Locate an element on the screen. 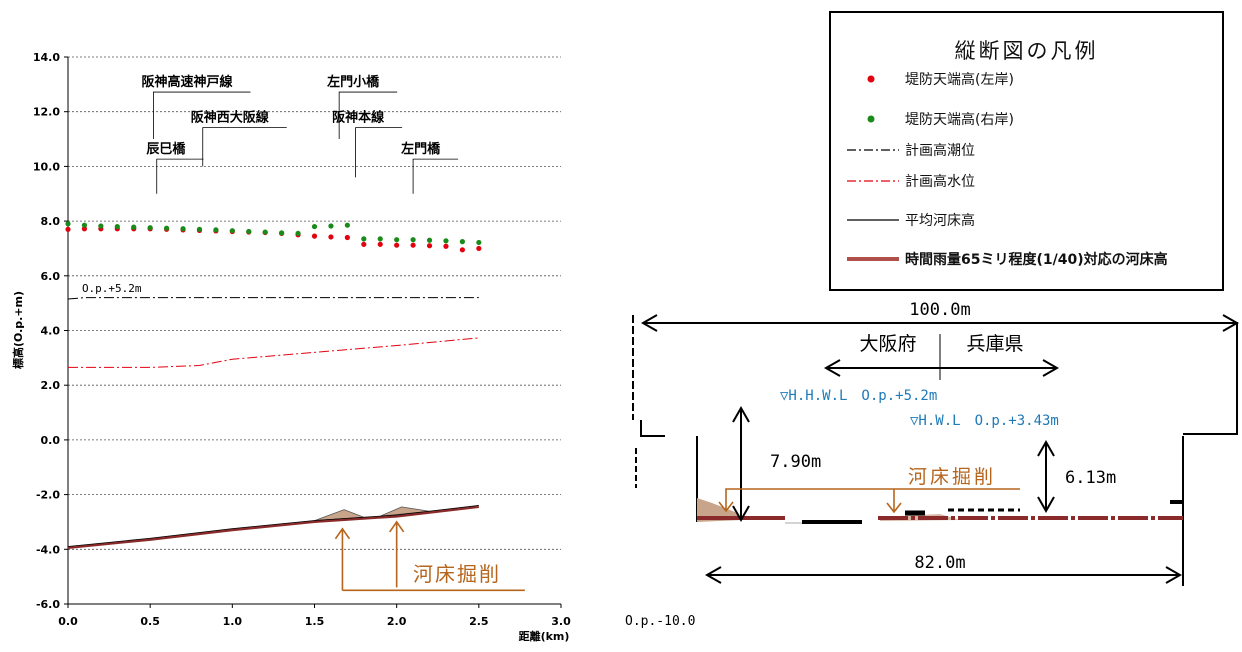 The image size is (1242, 652). legend-item: 時間雨量65ミリ程度(1/40)対応の河床高 is located at coordinates (1006, 259).